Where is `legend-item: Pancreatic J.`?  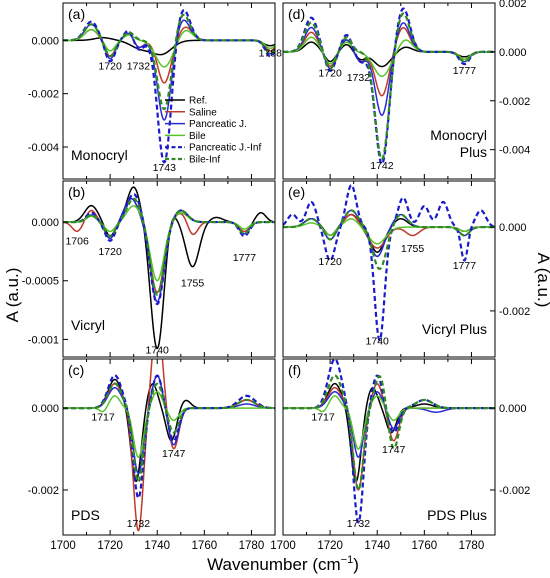 legend-item: Pancreatic J. is located at coordinates (206, 124).